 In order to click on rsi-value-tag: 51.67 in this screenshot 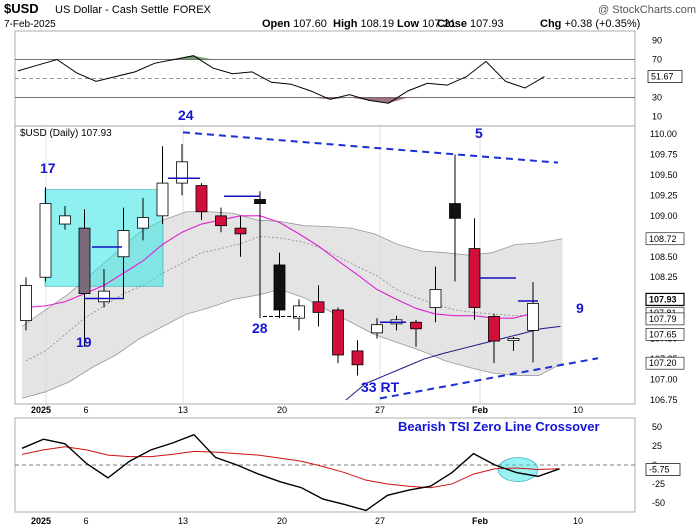, I will do `click(662, 77)`.